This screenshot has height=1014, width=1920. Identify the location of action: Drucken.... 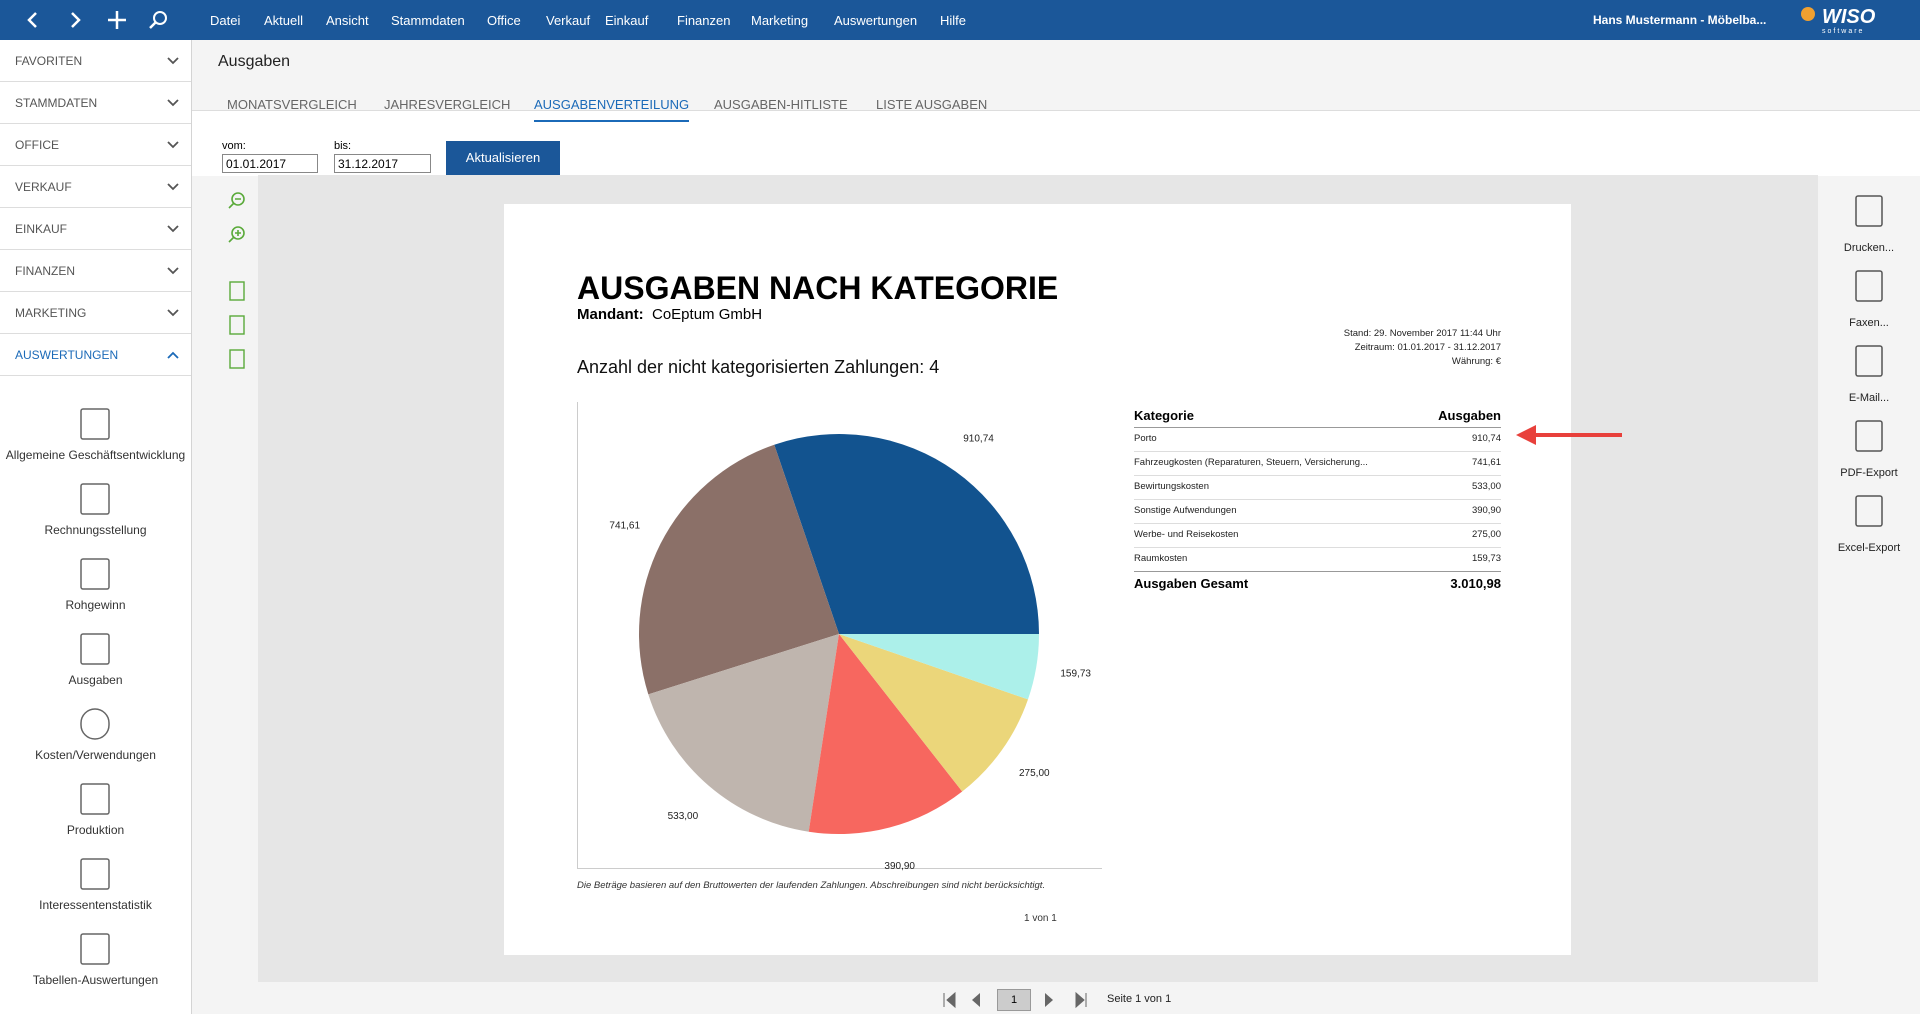
(1869, 225).